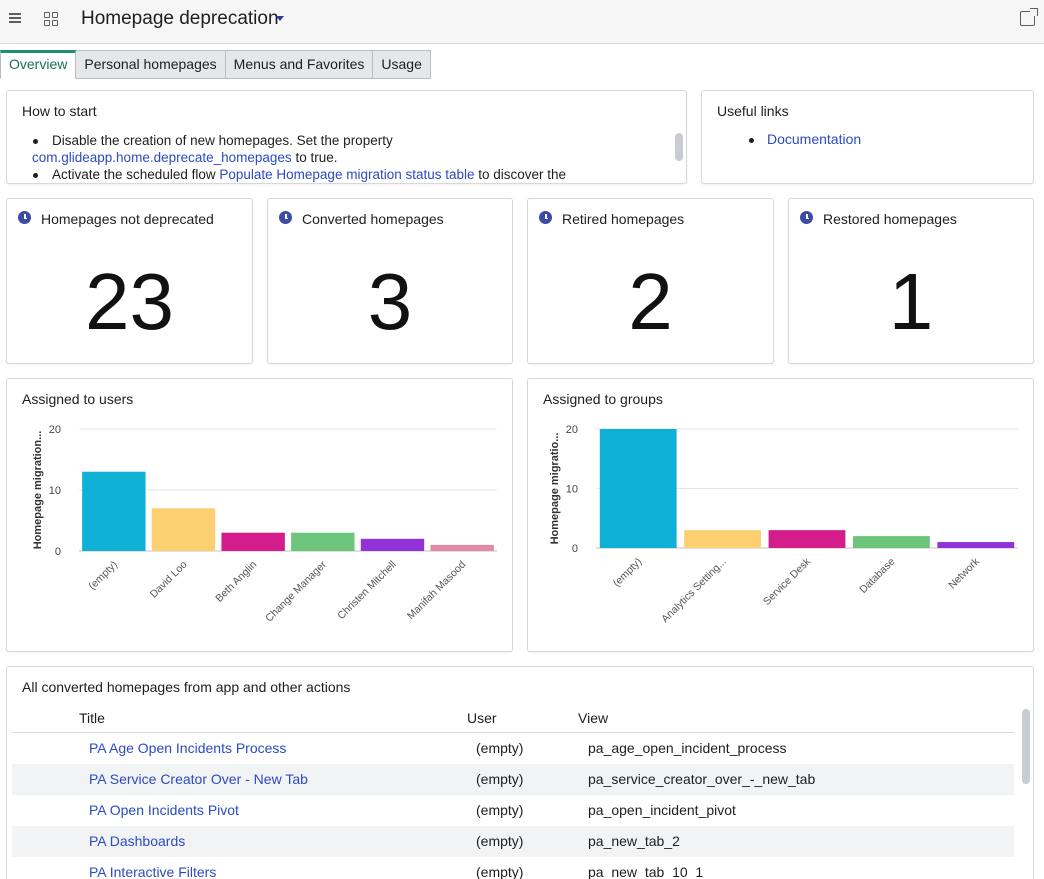 Image resolution: width=1044 pixels, height=879 pixels. I want to click on row-title-link: PA Interactive Filters, so click(153, 871).